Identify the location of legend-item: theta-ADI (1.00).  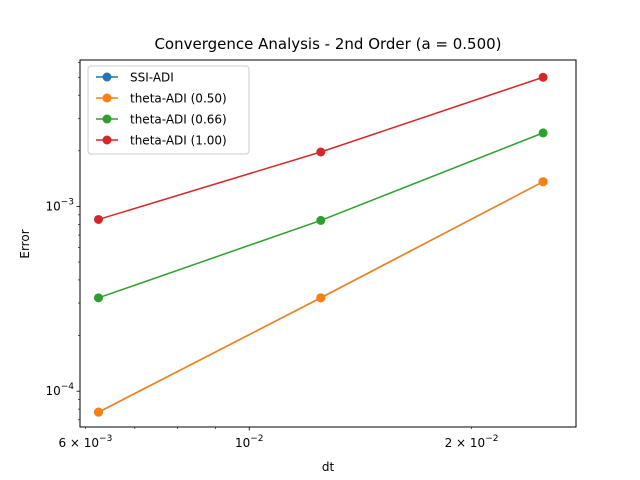
(161, 141).